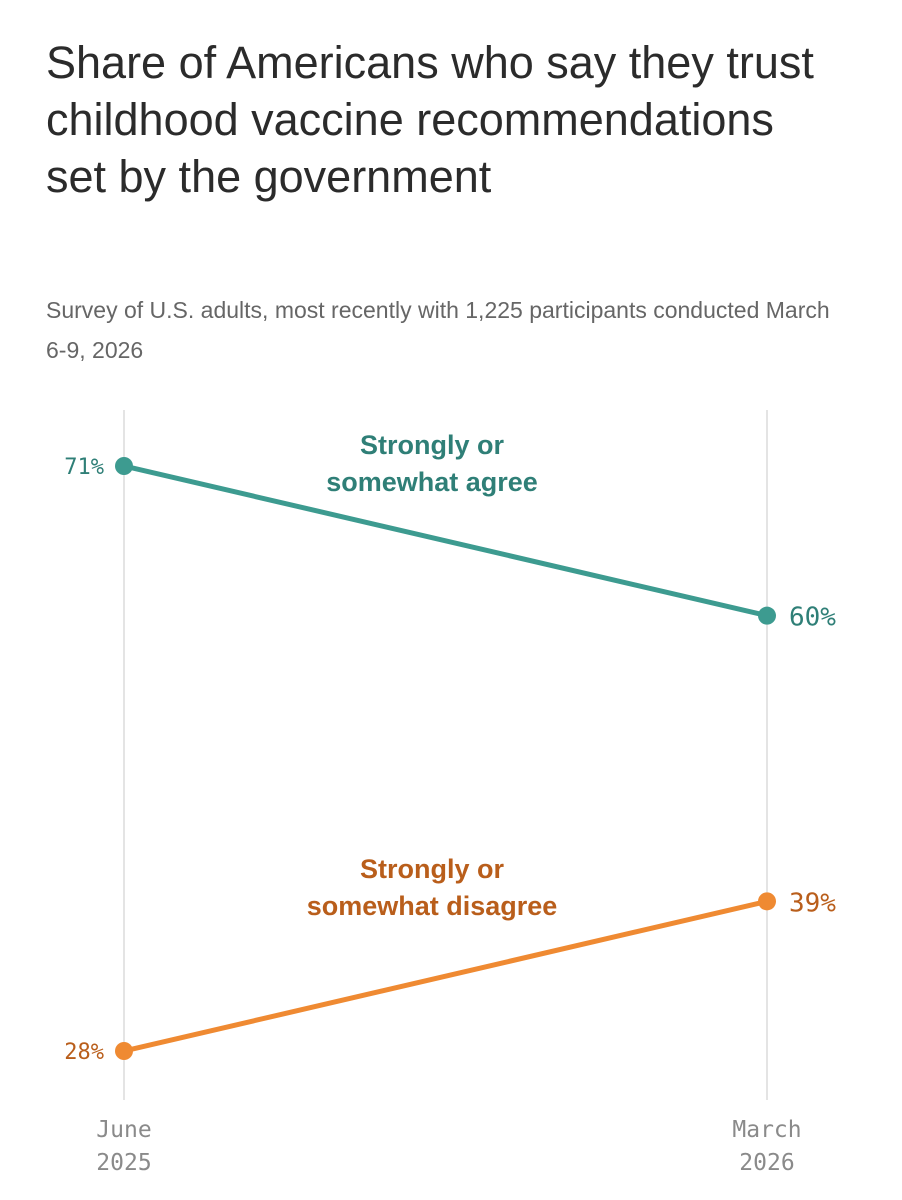 Image resolution: width=902 pixels, height=1200 pixels. What do you see at coordinates (123, 1130) in the screenshot?
I see `x-tick-label-month-0: June` at bounding box center [123, 1130].